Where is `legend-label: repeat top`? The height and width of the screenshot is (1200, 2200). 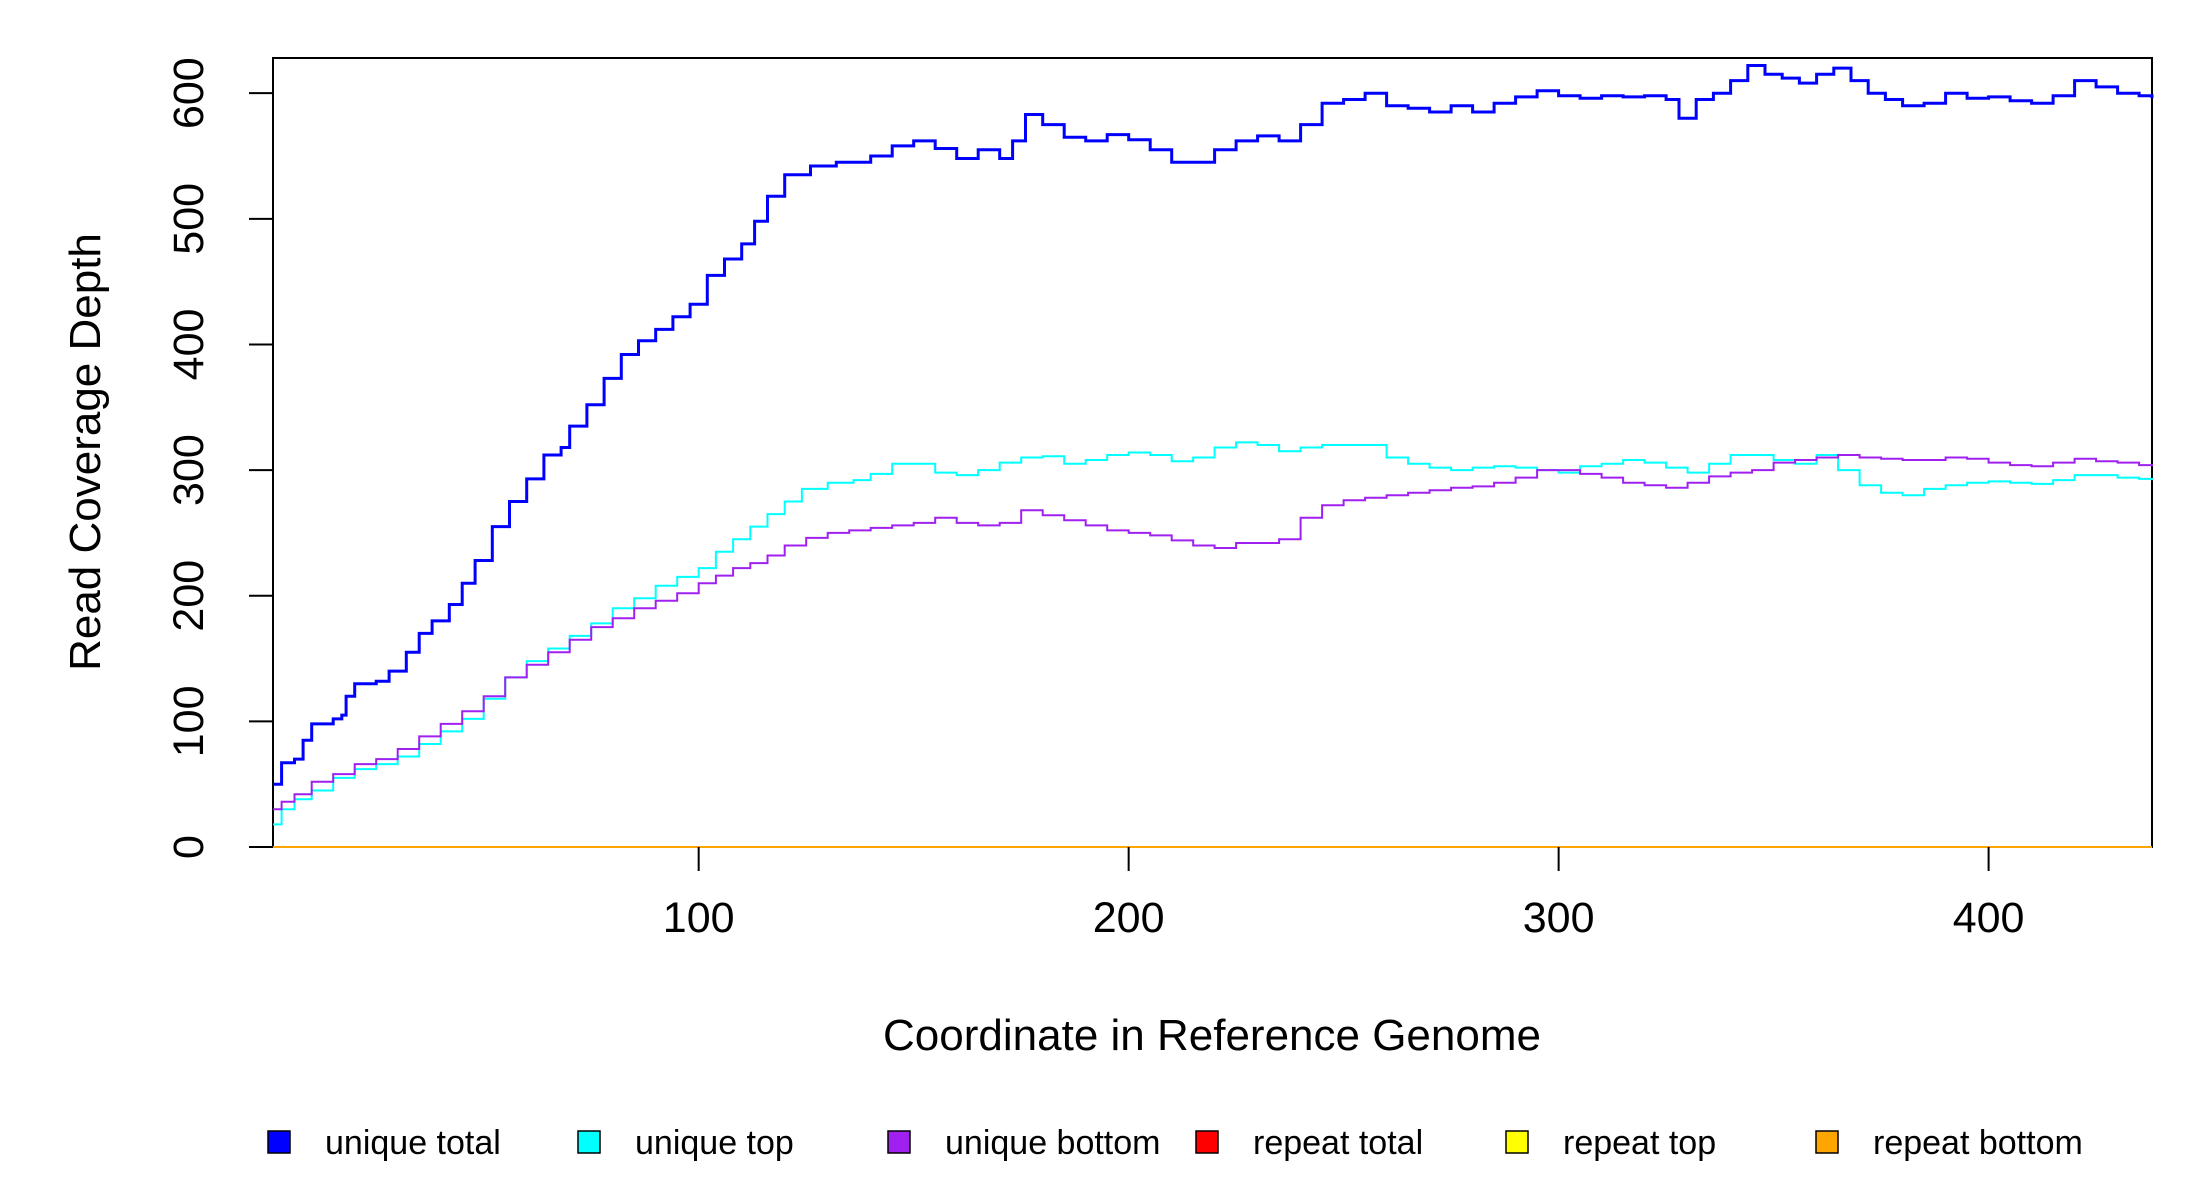 legend-label: repeat top is located at coordinates (1639, 1143).